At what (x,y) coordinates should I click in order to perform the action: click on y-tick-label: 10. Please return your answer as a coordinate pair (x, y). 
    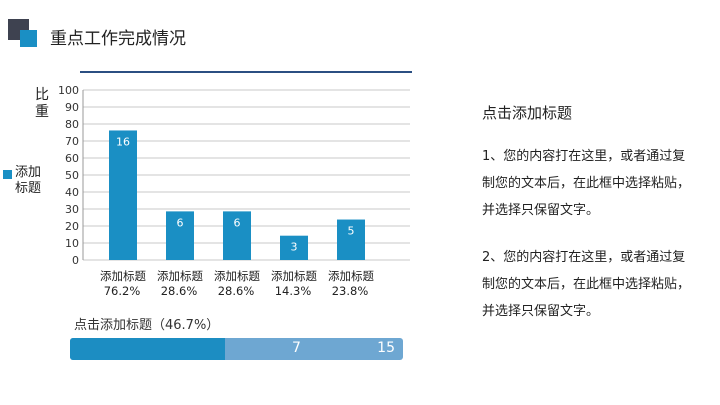
    Looking at the image, I should click on (72, 243).